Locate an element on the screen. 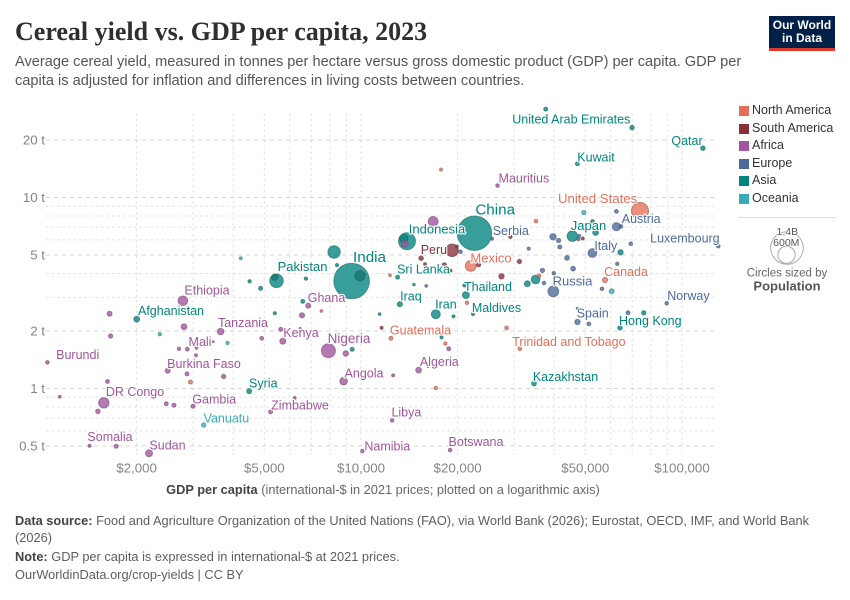  svg-text: DR Congo is located at coordinates (135, 392).